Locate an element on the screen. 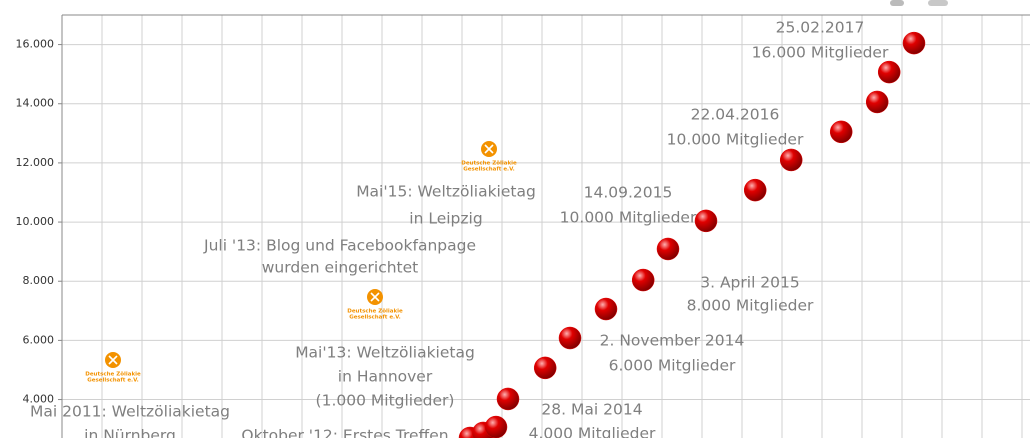 The width and height of the screenshot is (1030, 438). annotation: Juli '13: Blog und Facebookfanpage is located at coordinates (339, 246).